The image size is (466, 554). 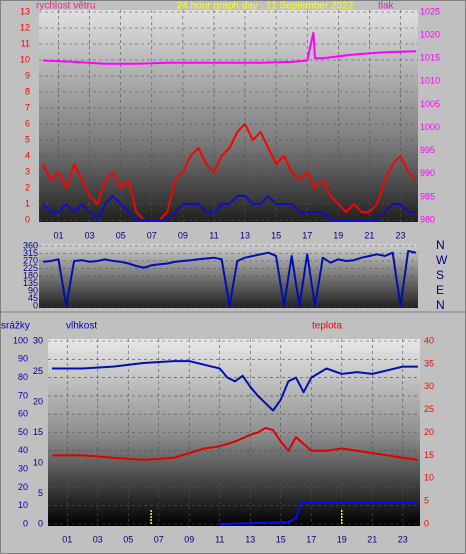 I want to click on y-tick-label: 360, so click(x=30, y=245).